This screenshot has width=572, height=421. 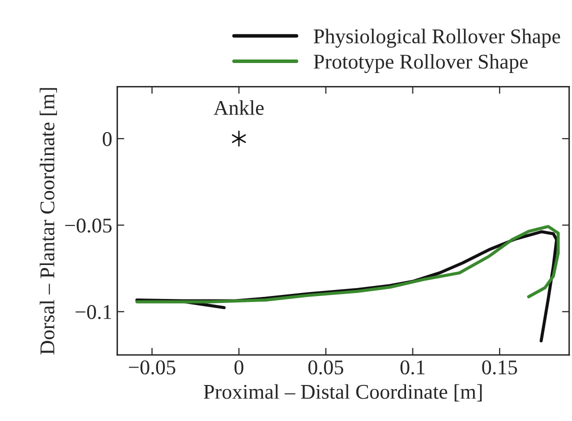 What do you see at coordinates (88, 225) in the screenshot?
I see `y-tick-label: −0.05` at bounding box center [88, 225].